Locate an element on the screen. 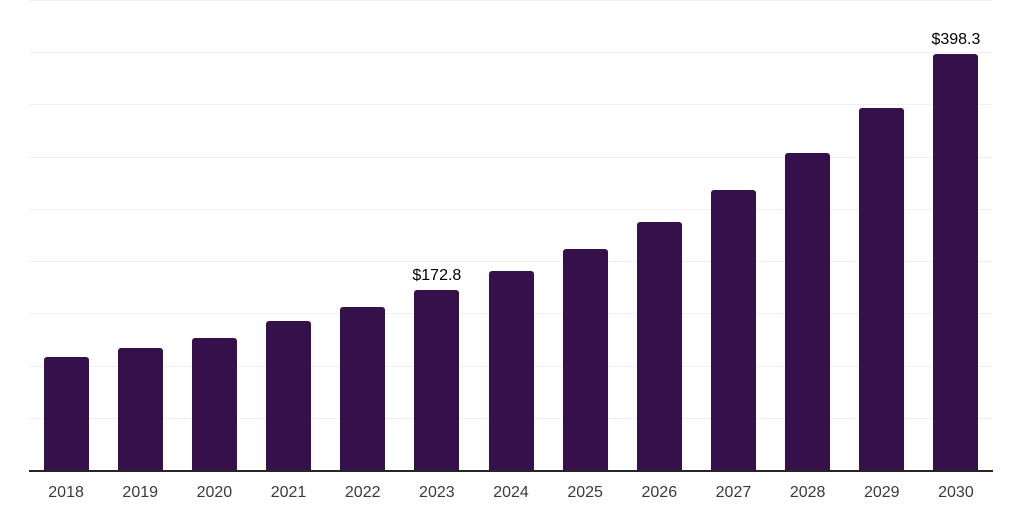  x-axis-label: 2018 is located at coordinates (66, 492).